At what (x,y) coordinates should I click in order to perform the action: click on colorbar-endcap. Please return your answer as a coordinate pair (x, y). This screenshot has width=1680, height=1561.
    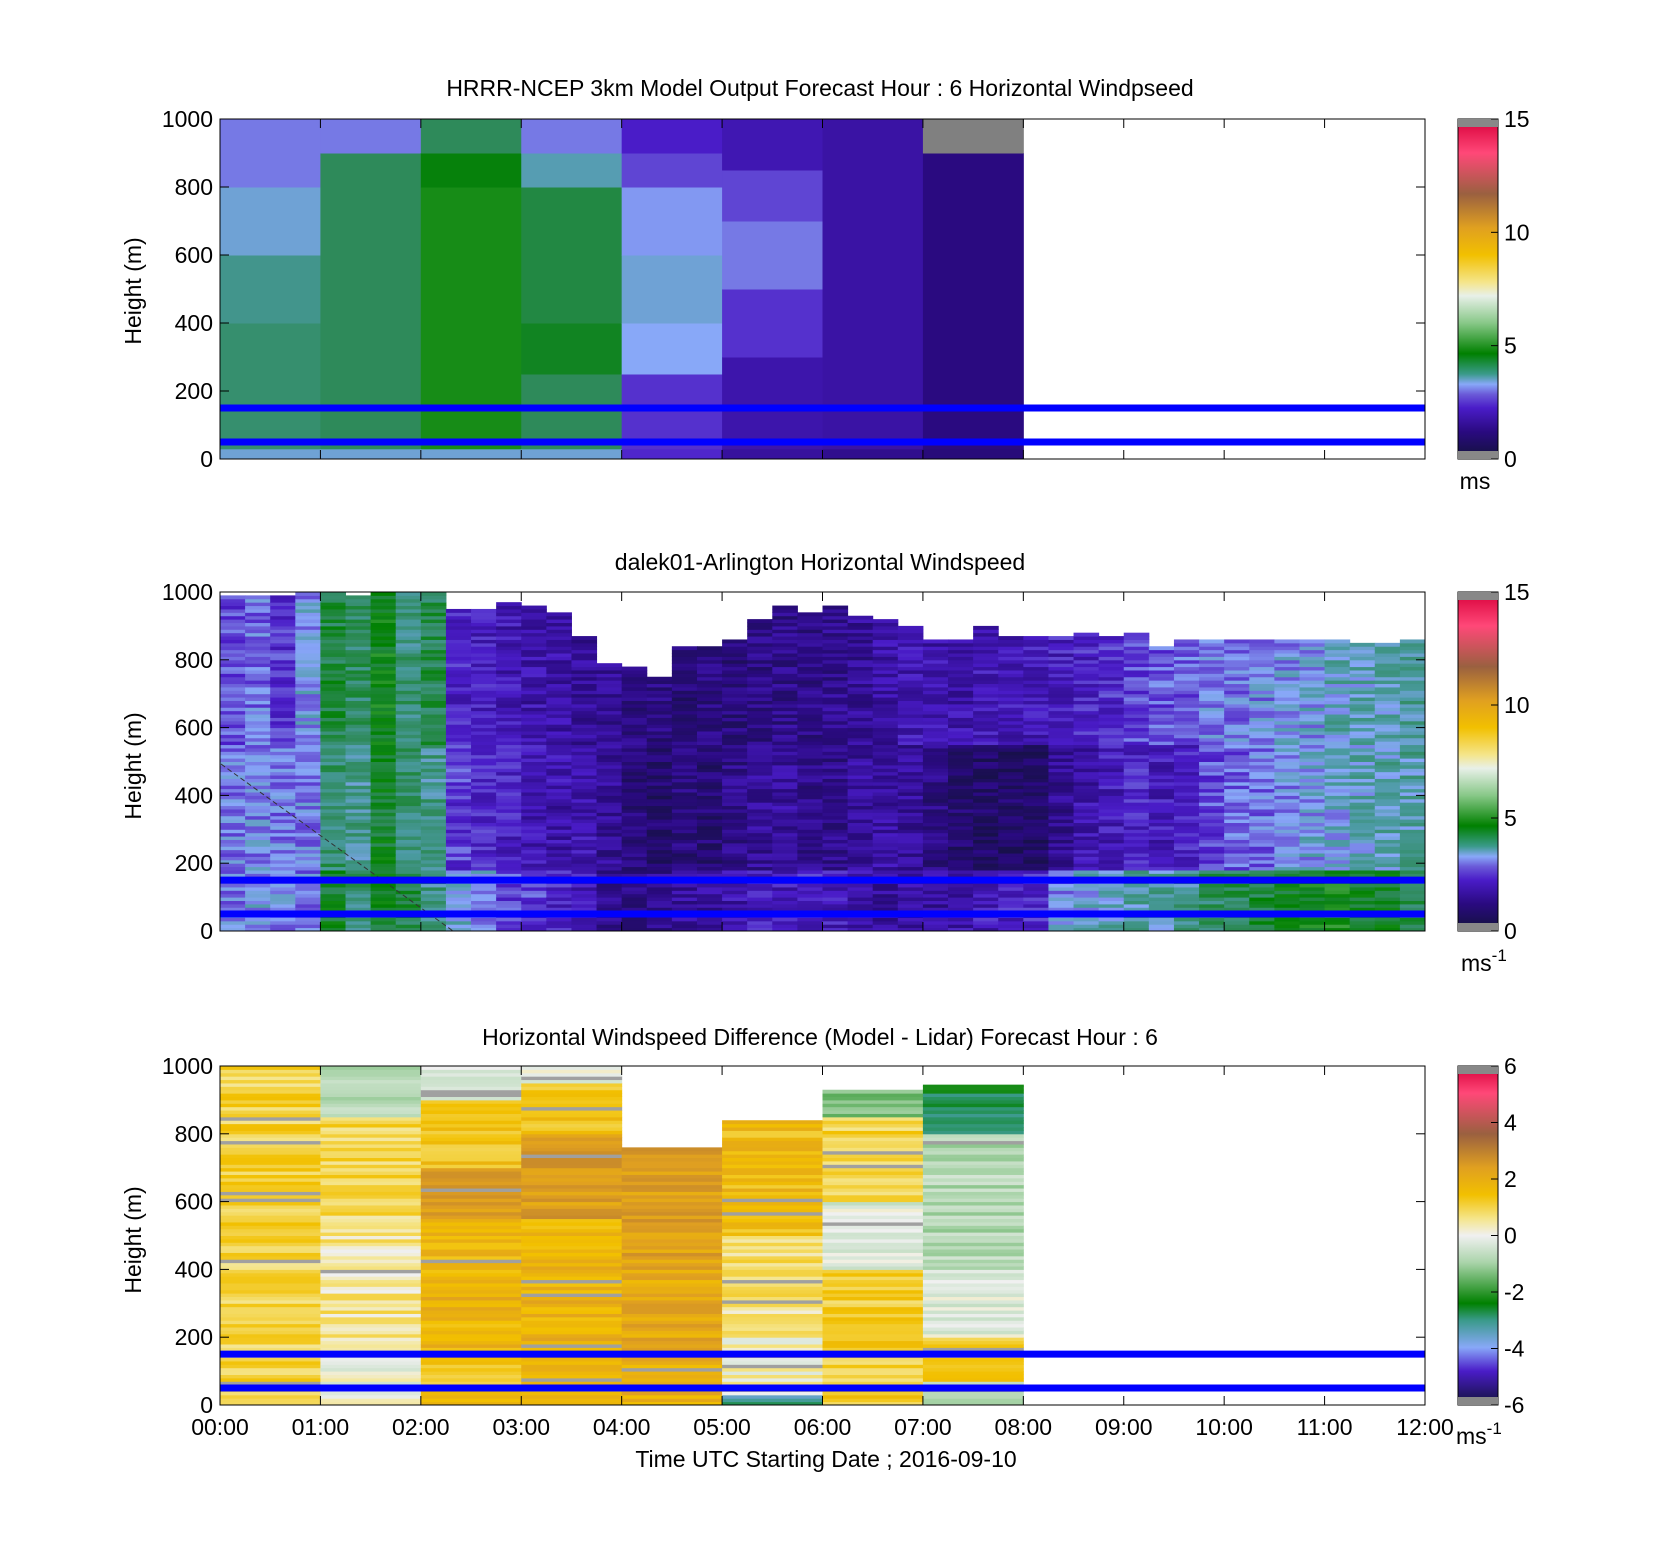
    Looking at the image, I should click on (1478, 455).